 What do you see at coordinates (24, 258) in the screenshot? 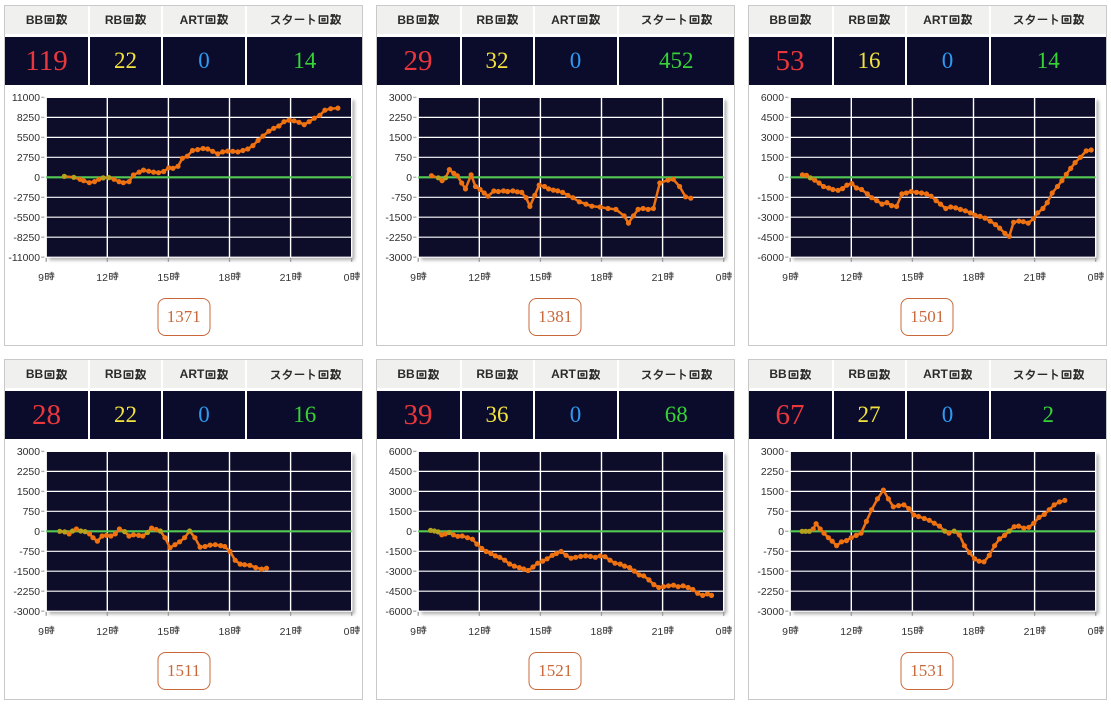
I see `svg-text: -11000` at bounding box center [24, 258].